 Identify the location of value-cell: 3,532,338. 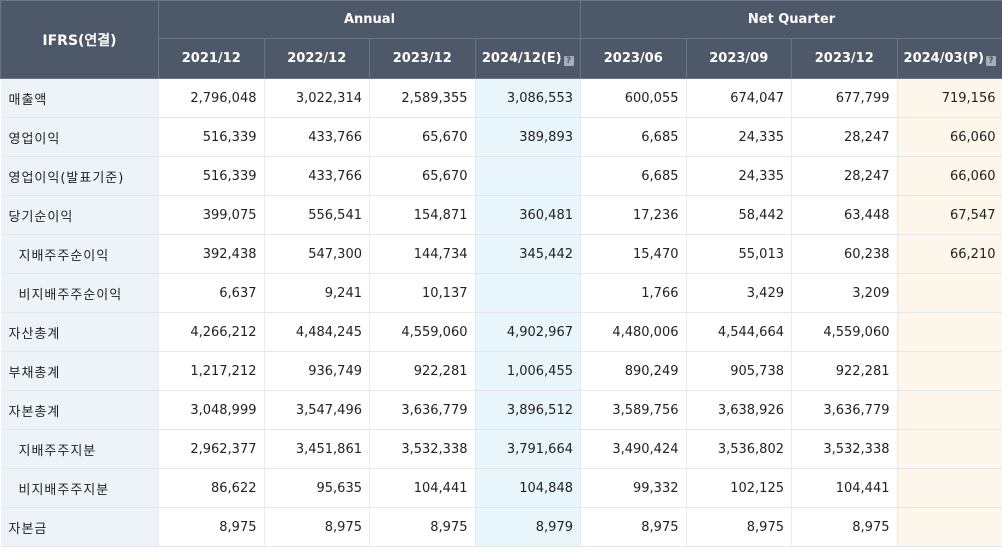
(844, 449).